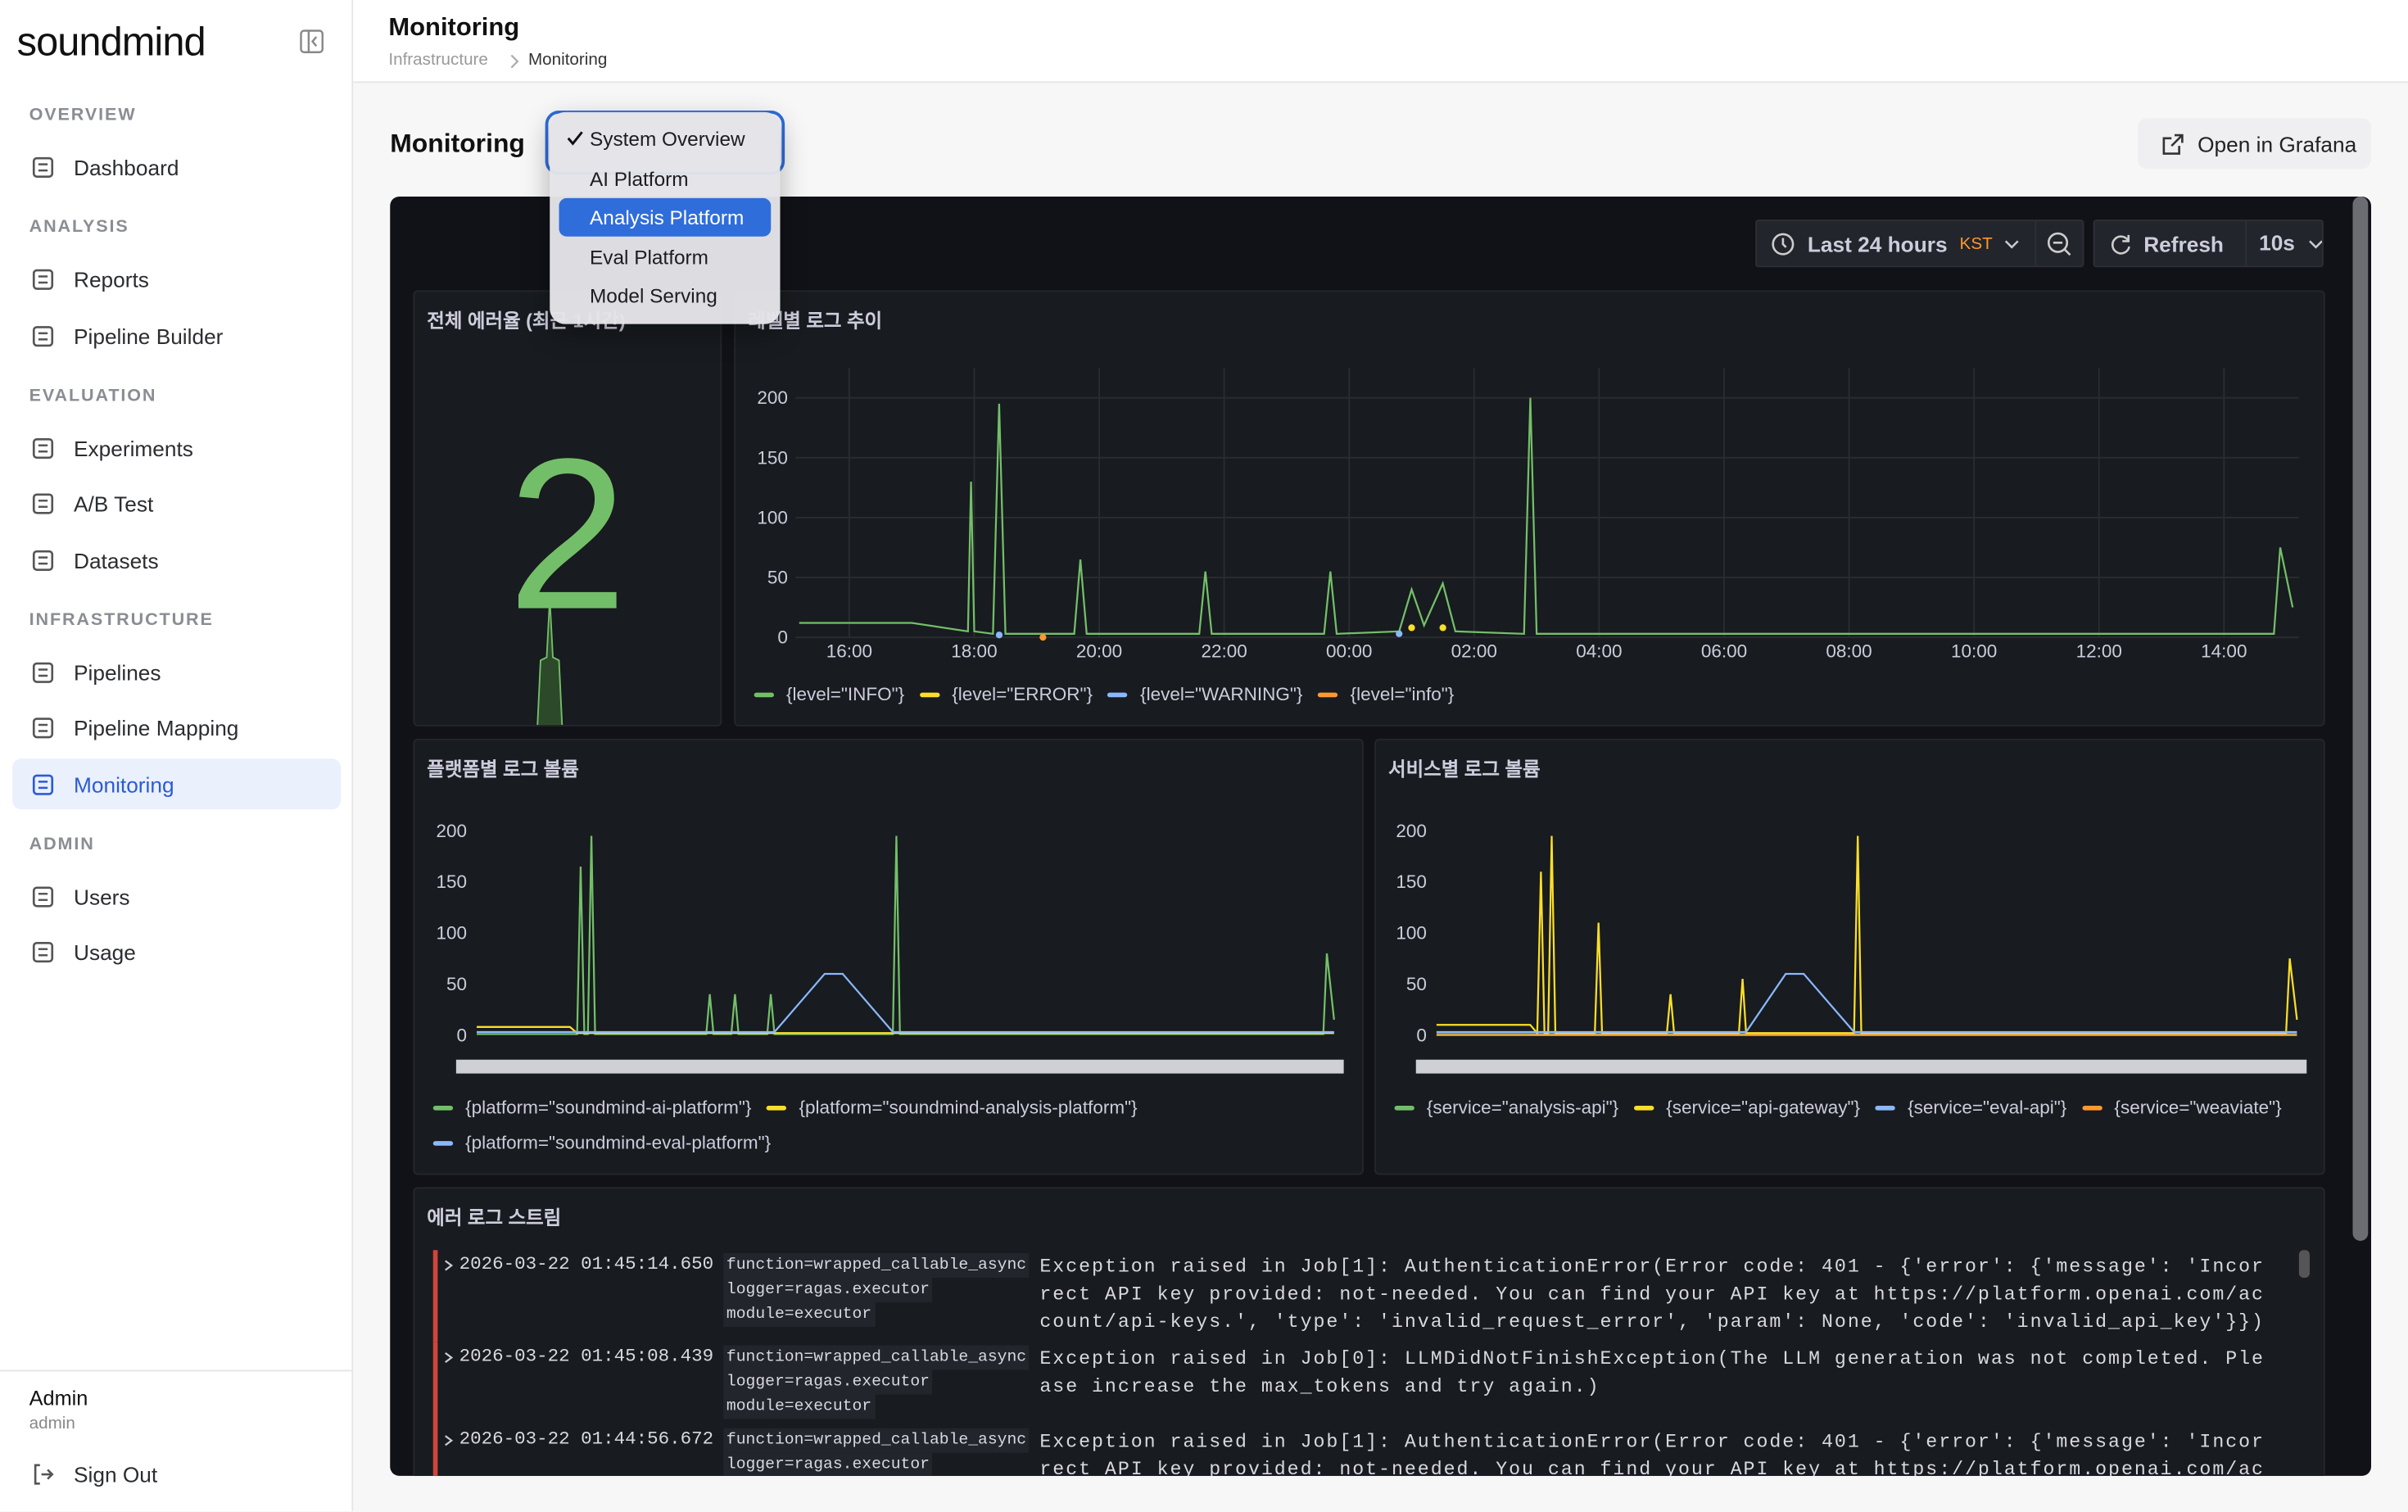 This screenshot has height=1512, width=2408. I want to click on legend-item: {service="api-gateway"}, so click(1746, 1107).